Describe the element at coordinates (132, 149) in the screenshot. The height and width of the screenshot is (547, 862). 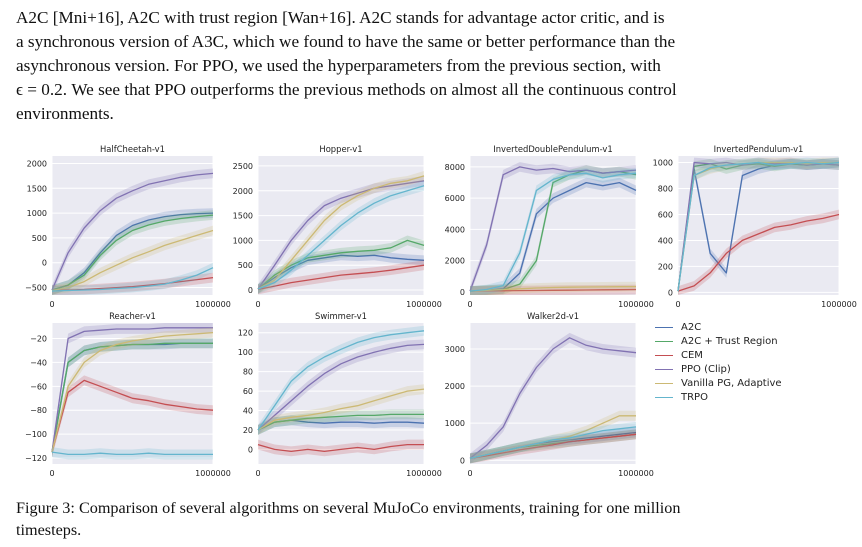
I see `chart-title: HalfCheetah-v1` at that location.